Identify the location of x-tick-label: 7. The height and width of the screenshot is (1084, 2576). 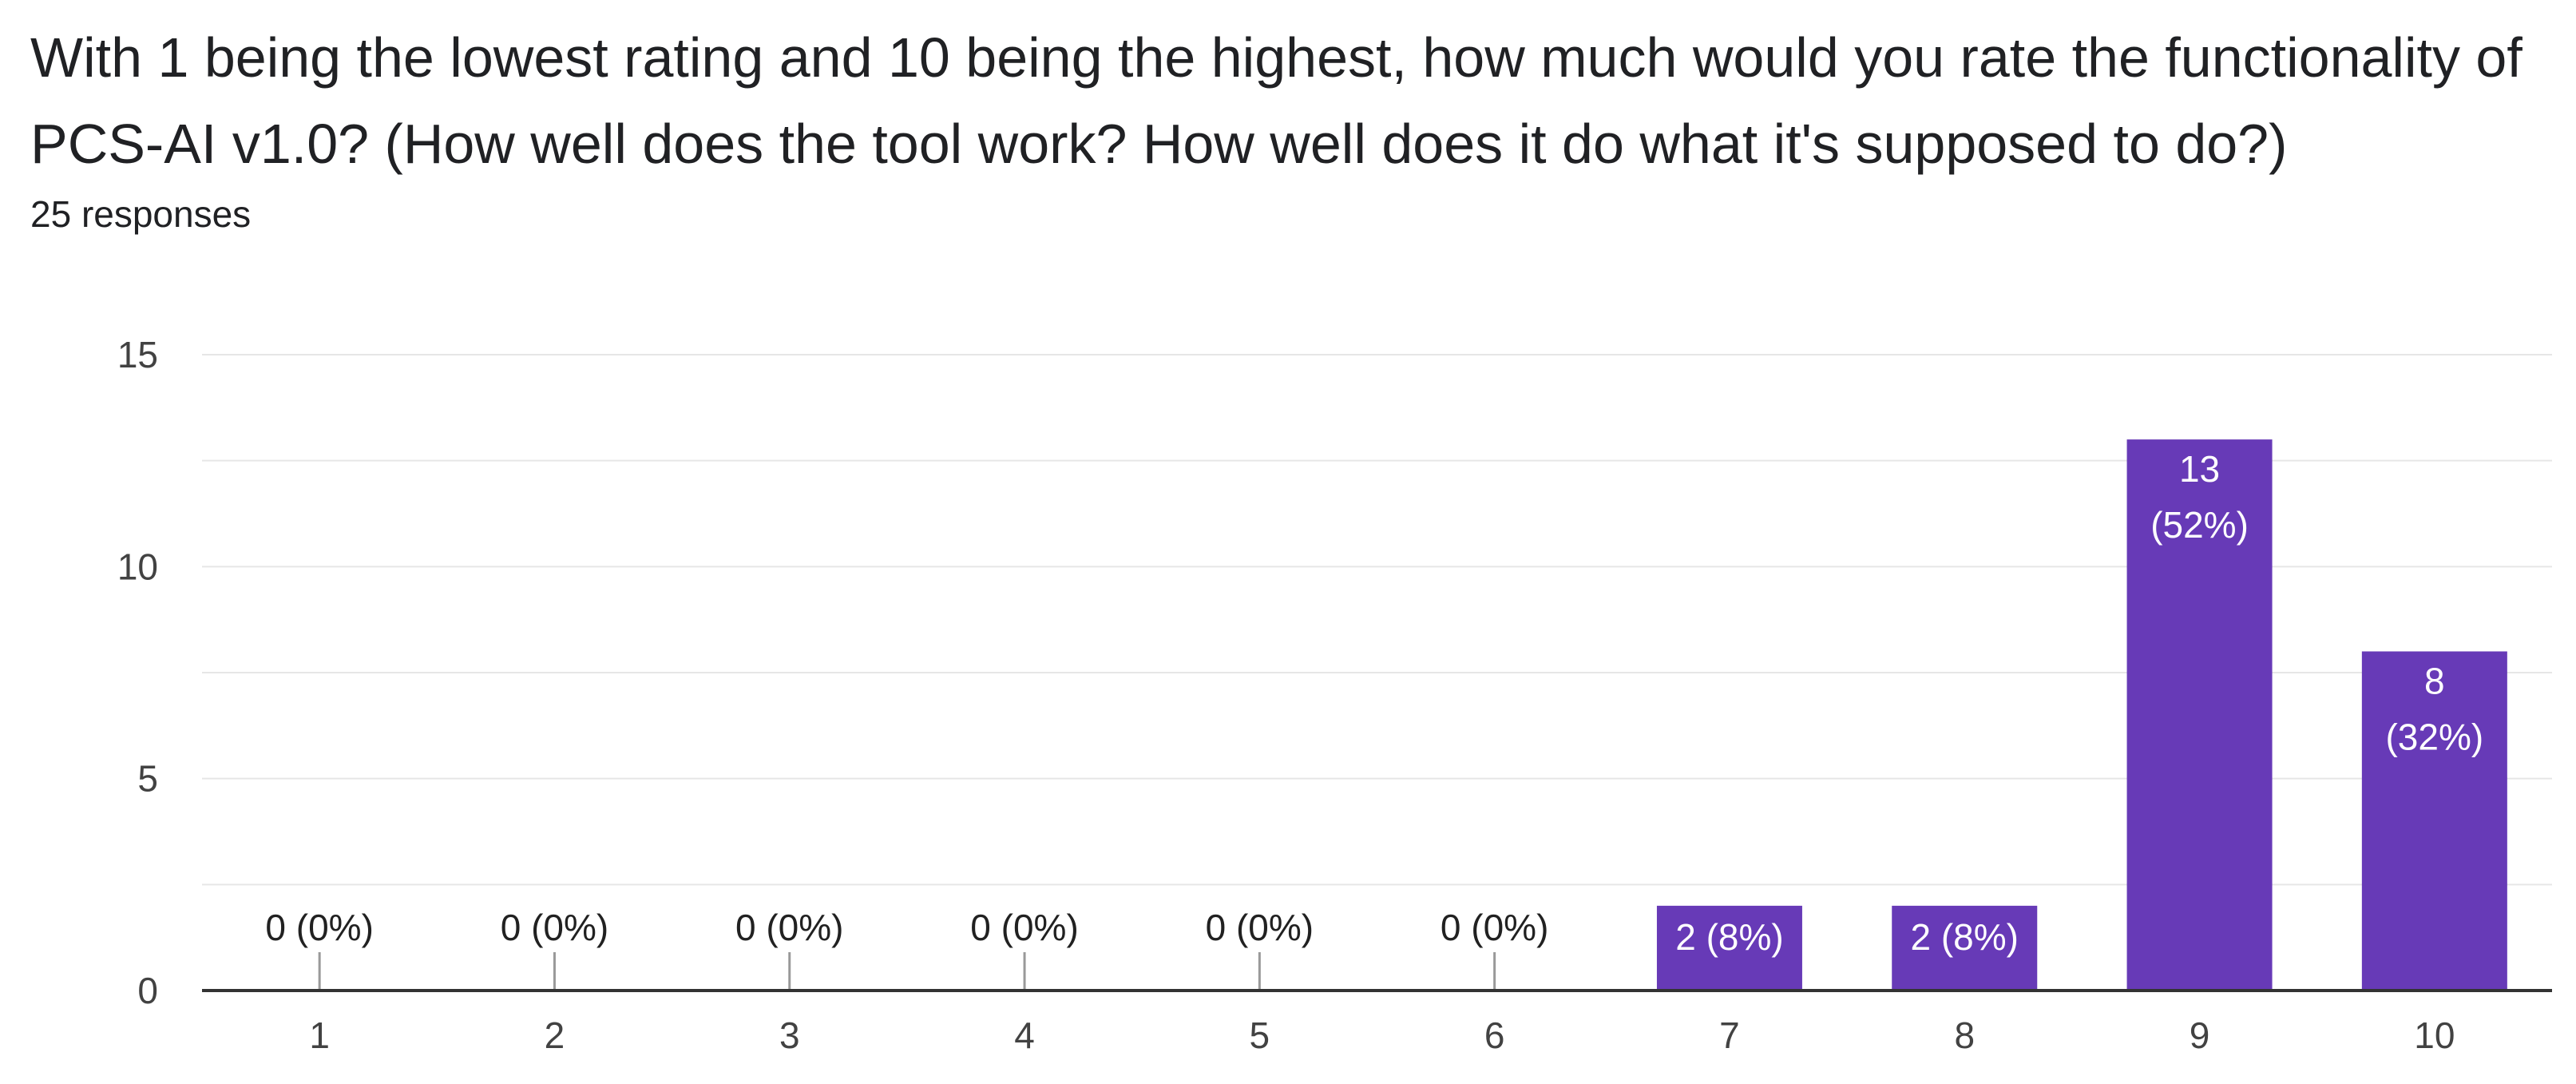
(1729, 1035).